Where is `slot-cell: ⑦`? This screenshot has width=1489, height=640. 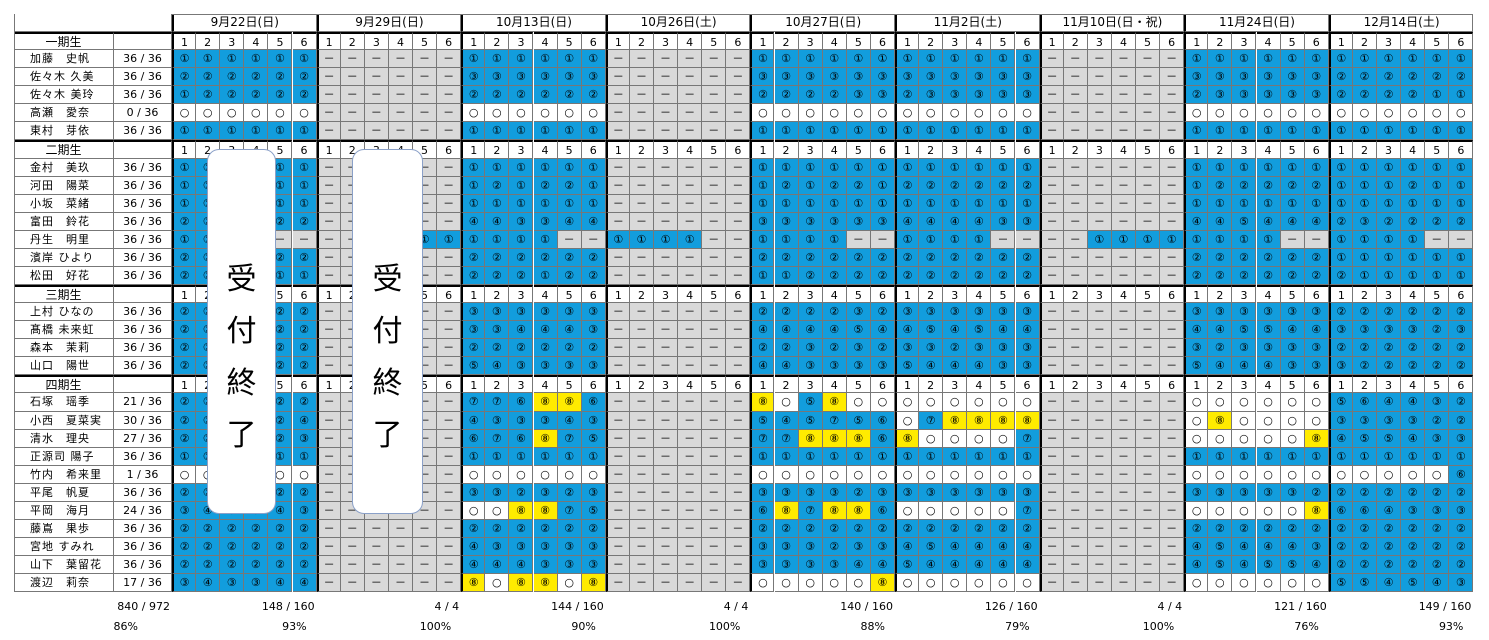 slot-cell: ⑦ is located at coordinates (931, 420).